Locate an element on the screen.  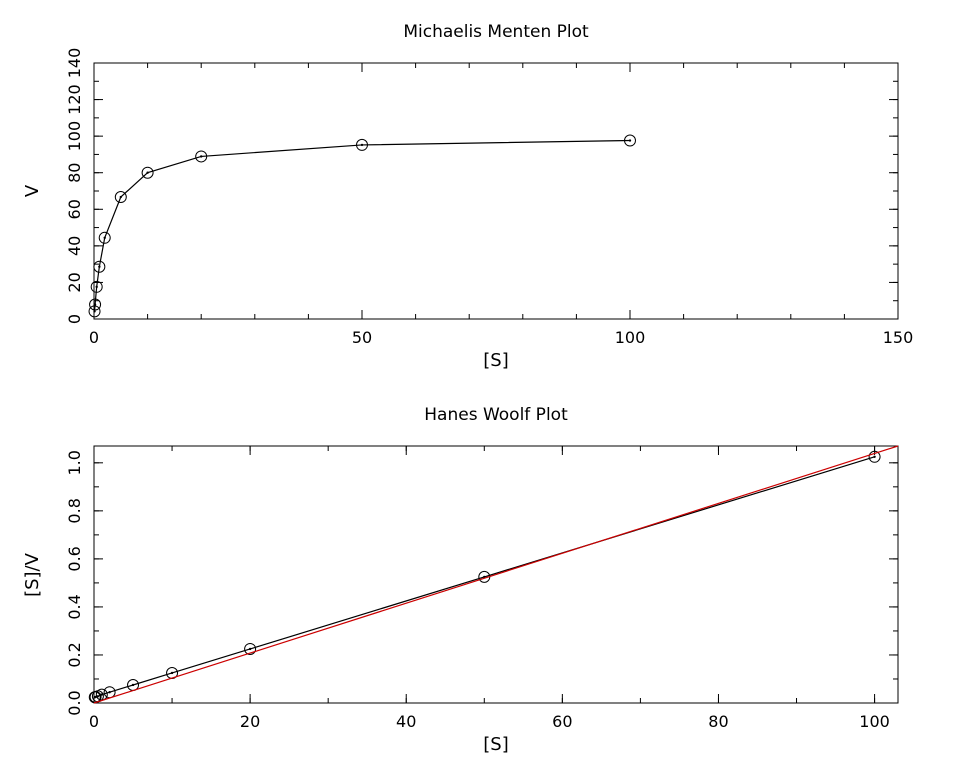
hanes-woolf-y-tick-label: 0.2 is located at coordinates (74, 654).